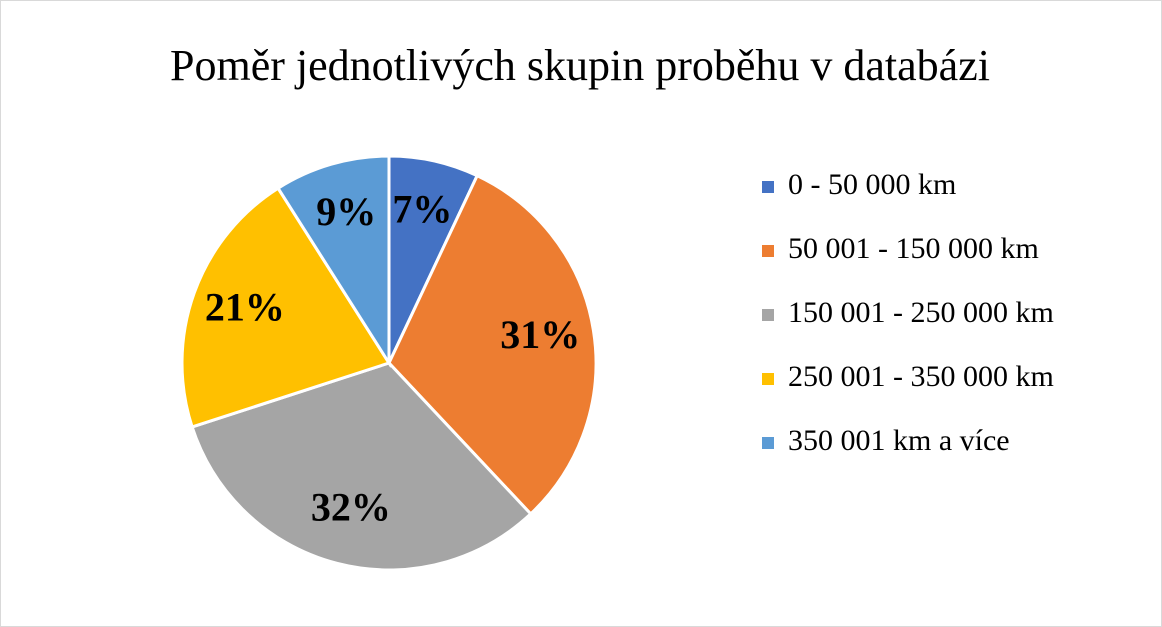  Describe the element at coordinates (899, 440) in the screenshot. I see `legend-label: 350 001 km a více` at that location.